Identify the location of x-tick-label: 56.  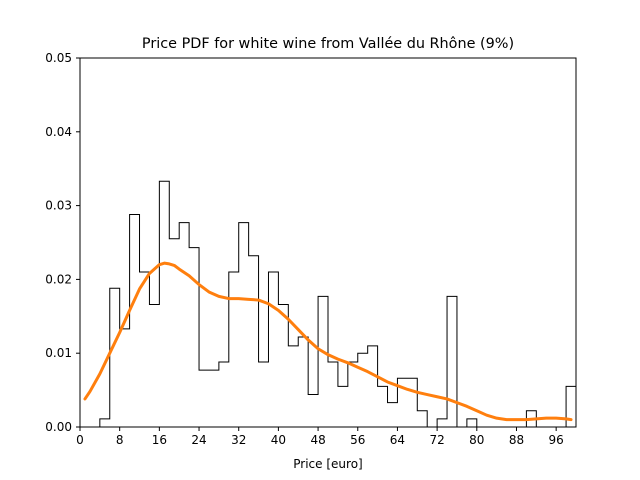
(357, 440).